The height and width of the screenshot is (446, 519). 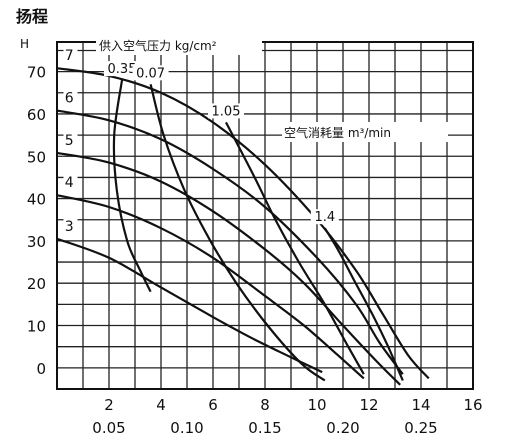 What do you see at coordinates (109, 405) in the screenshot?
I see `x-tick-label: 2` at bounding box center [109, 405].